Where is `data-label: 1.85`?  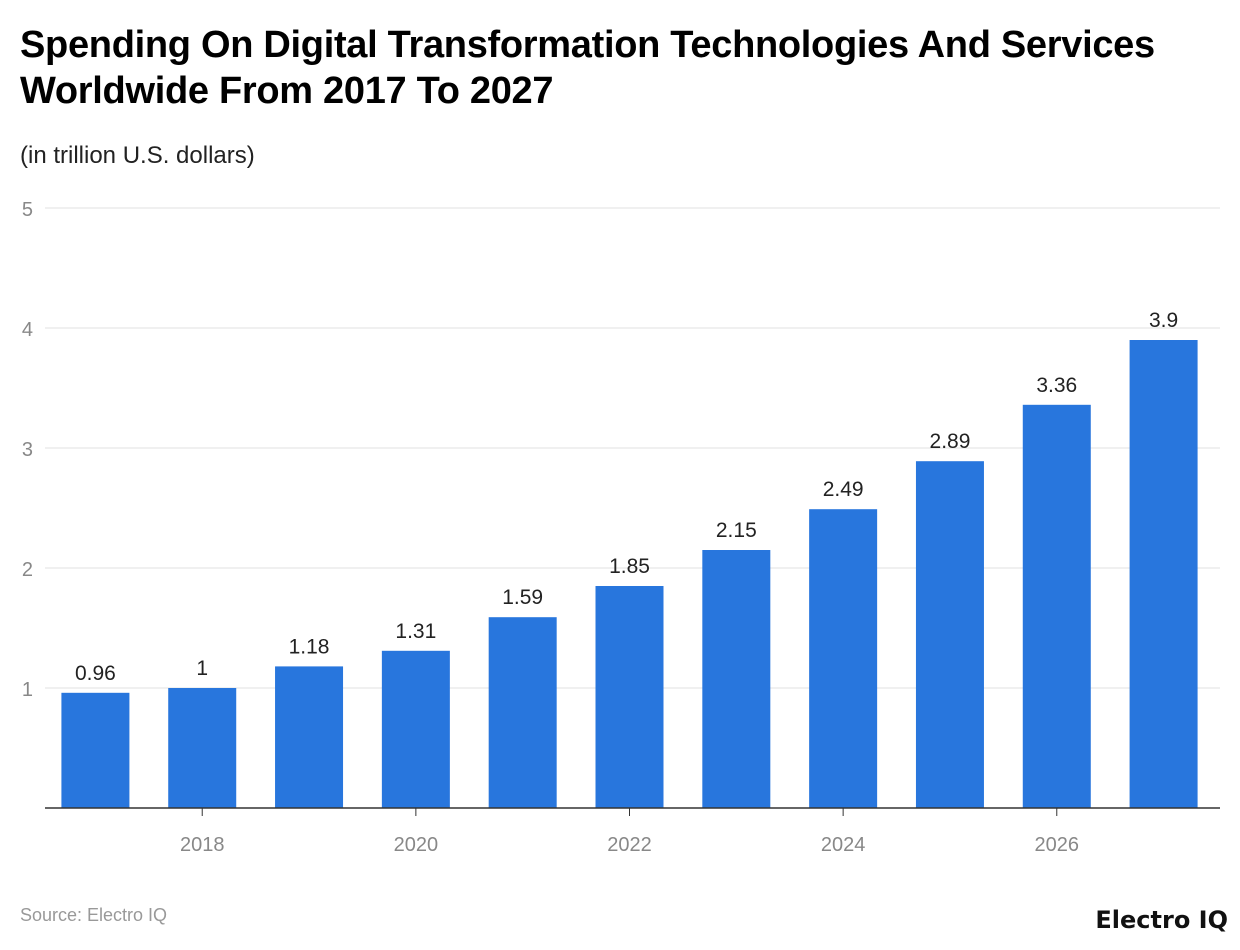 data-label: 1.85 is located at coordinates (629, 566).